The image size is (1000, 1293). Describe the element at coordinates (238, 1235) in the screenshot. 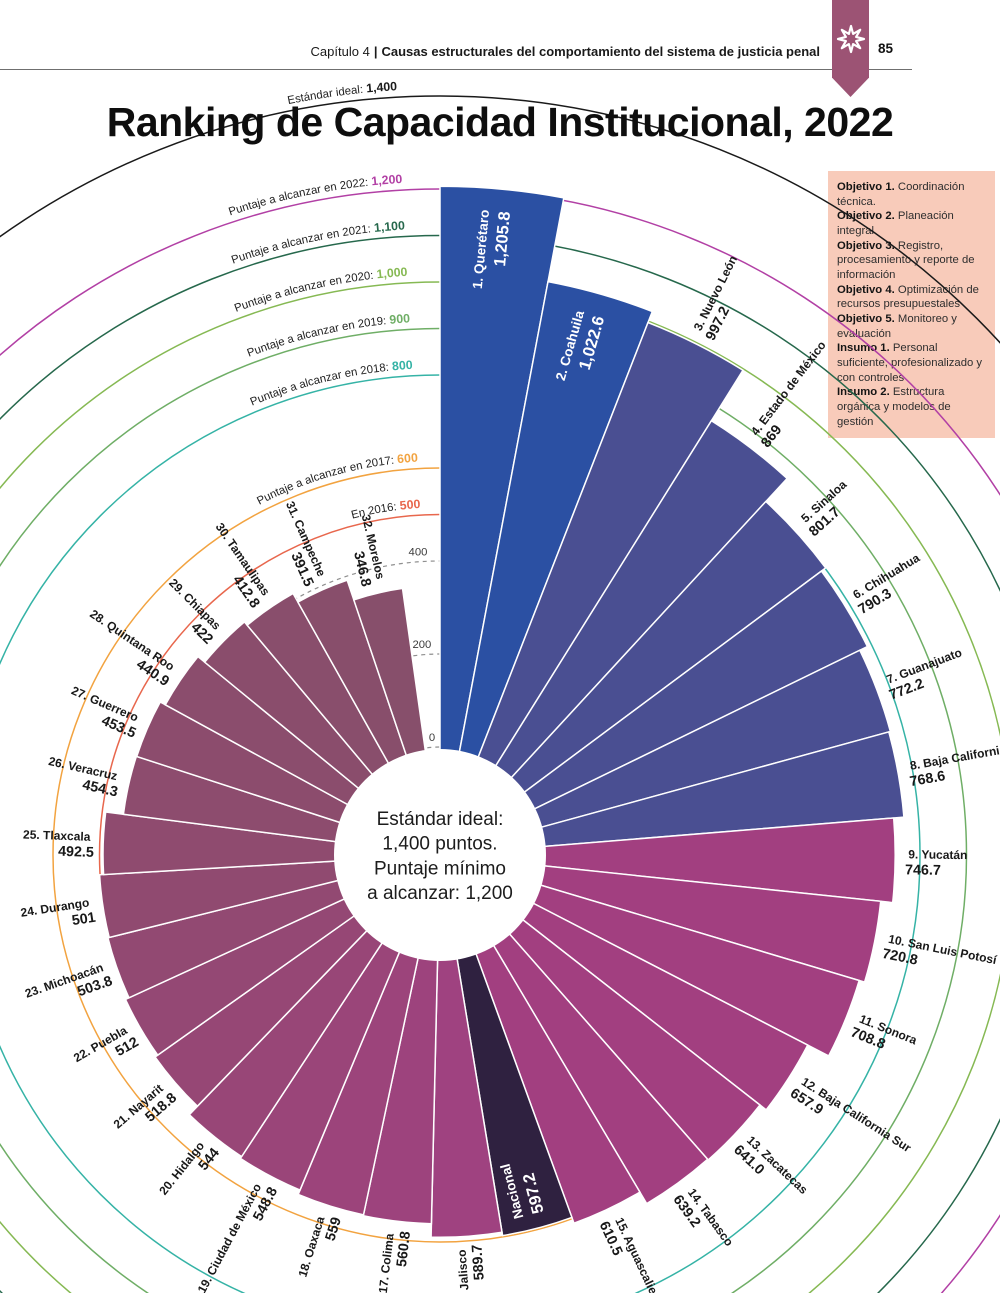

I see `bar-label-ciudad-de-mexico: 19. Ciudad de México548.8` at that location.